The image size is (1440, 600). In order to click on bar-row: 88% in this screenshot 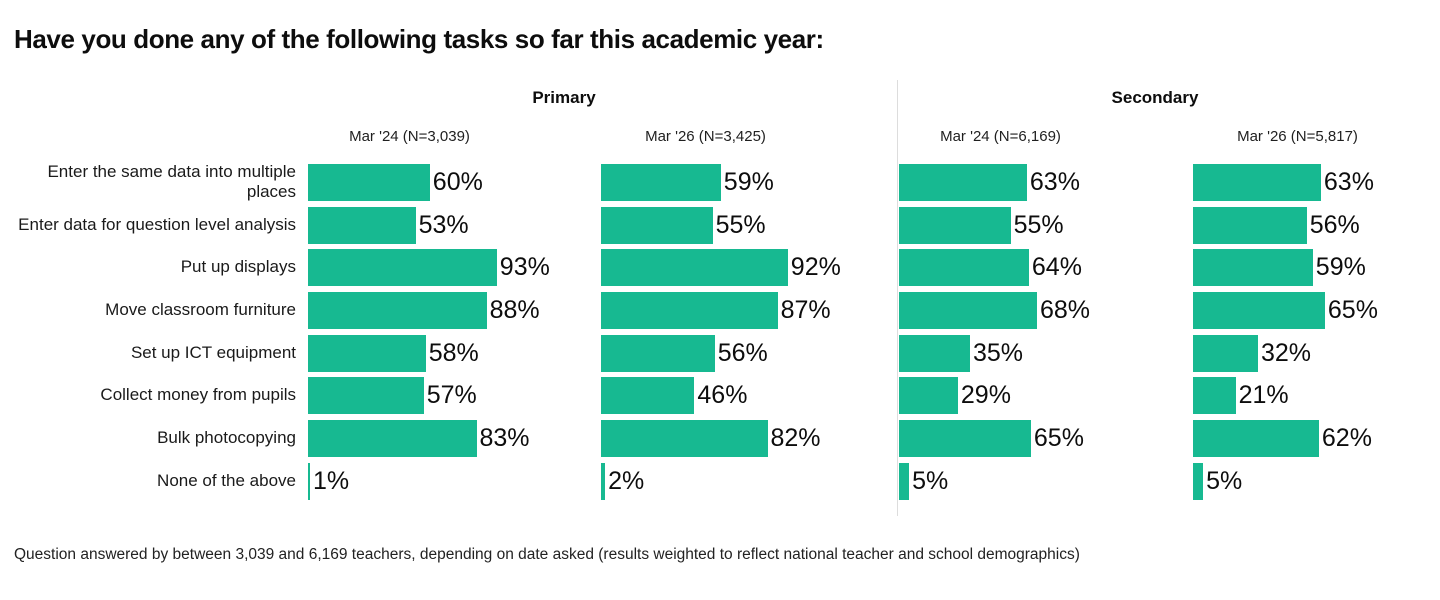, I will do `click(454, 310)`.